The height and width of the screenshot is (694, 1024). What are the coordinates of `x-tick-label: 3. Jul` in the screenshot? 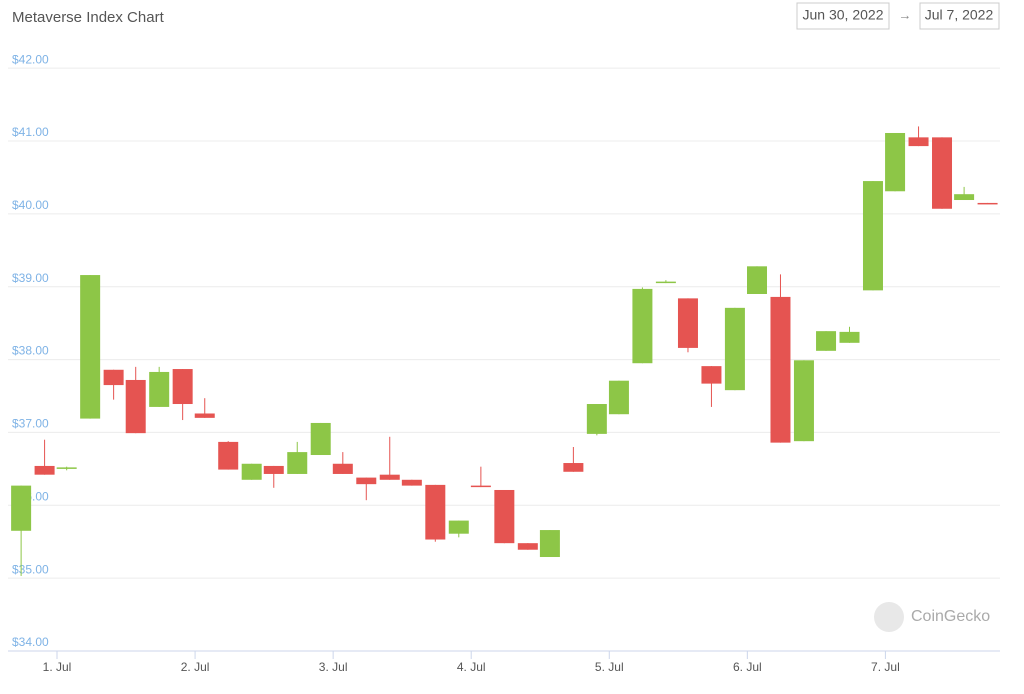 It's located at (333, 667).